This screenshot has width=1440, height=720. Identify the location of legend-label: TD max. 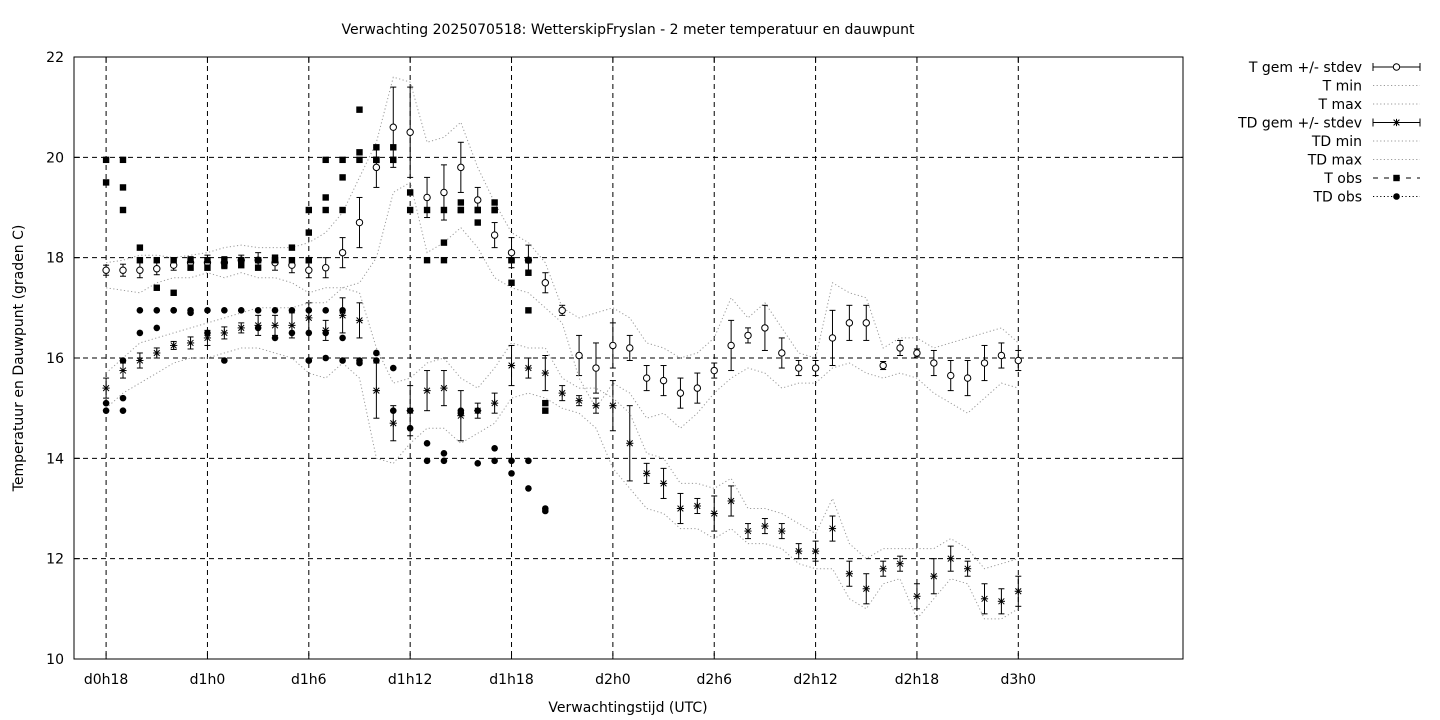
(1334, 161).